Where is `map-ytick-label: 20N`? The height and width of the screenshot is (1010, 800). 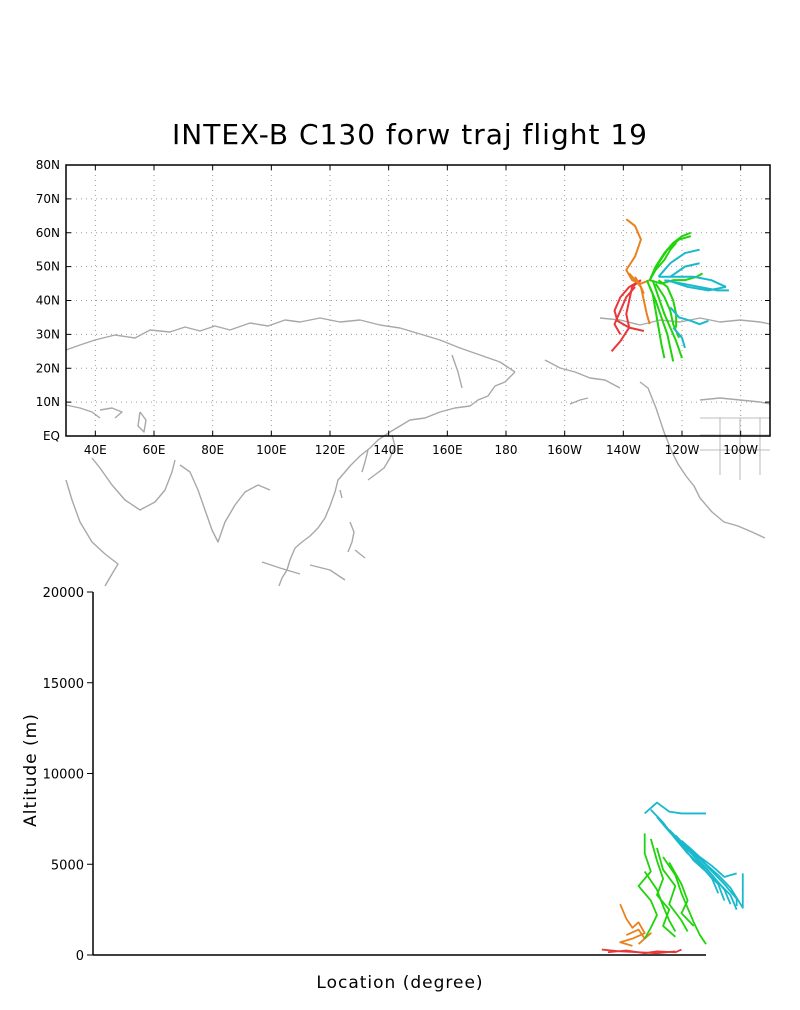 map-ytick-label: 20N is located at coordinates (48, 368).